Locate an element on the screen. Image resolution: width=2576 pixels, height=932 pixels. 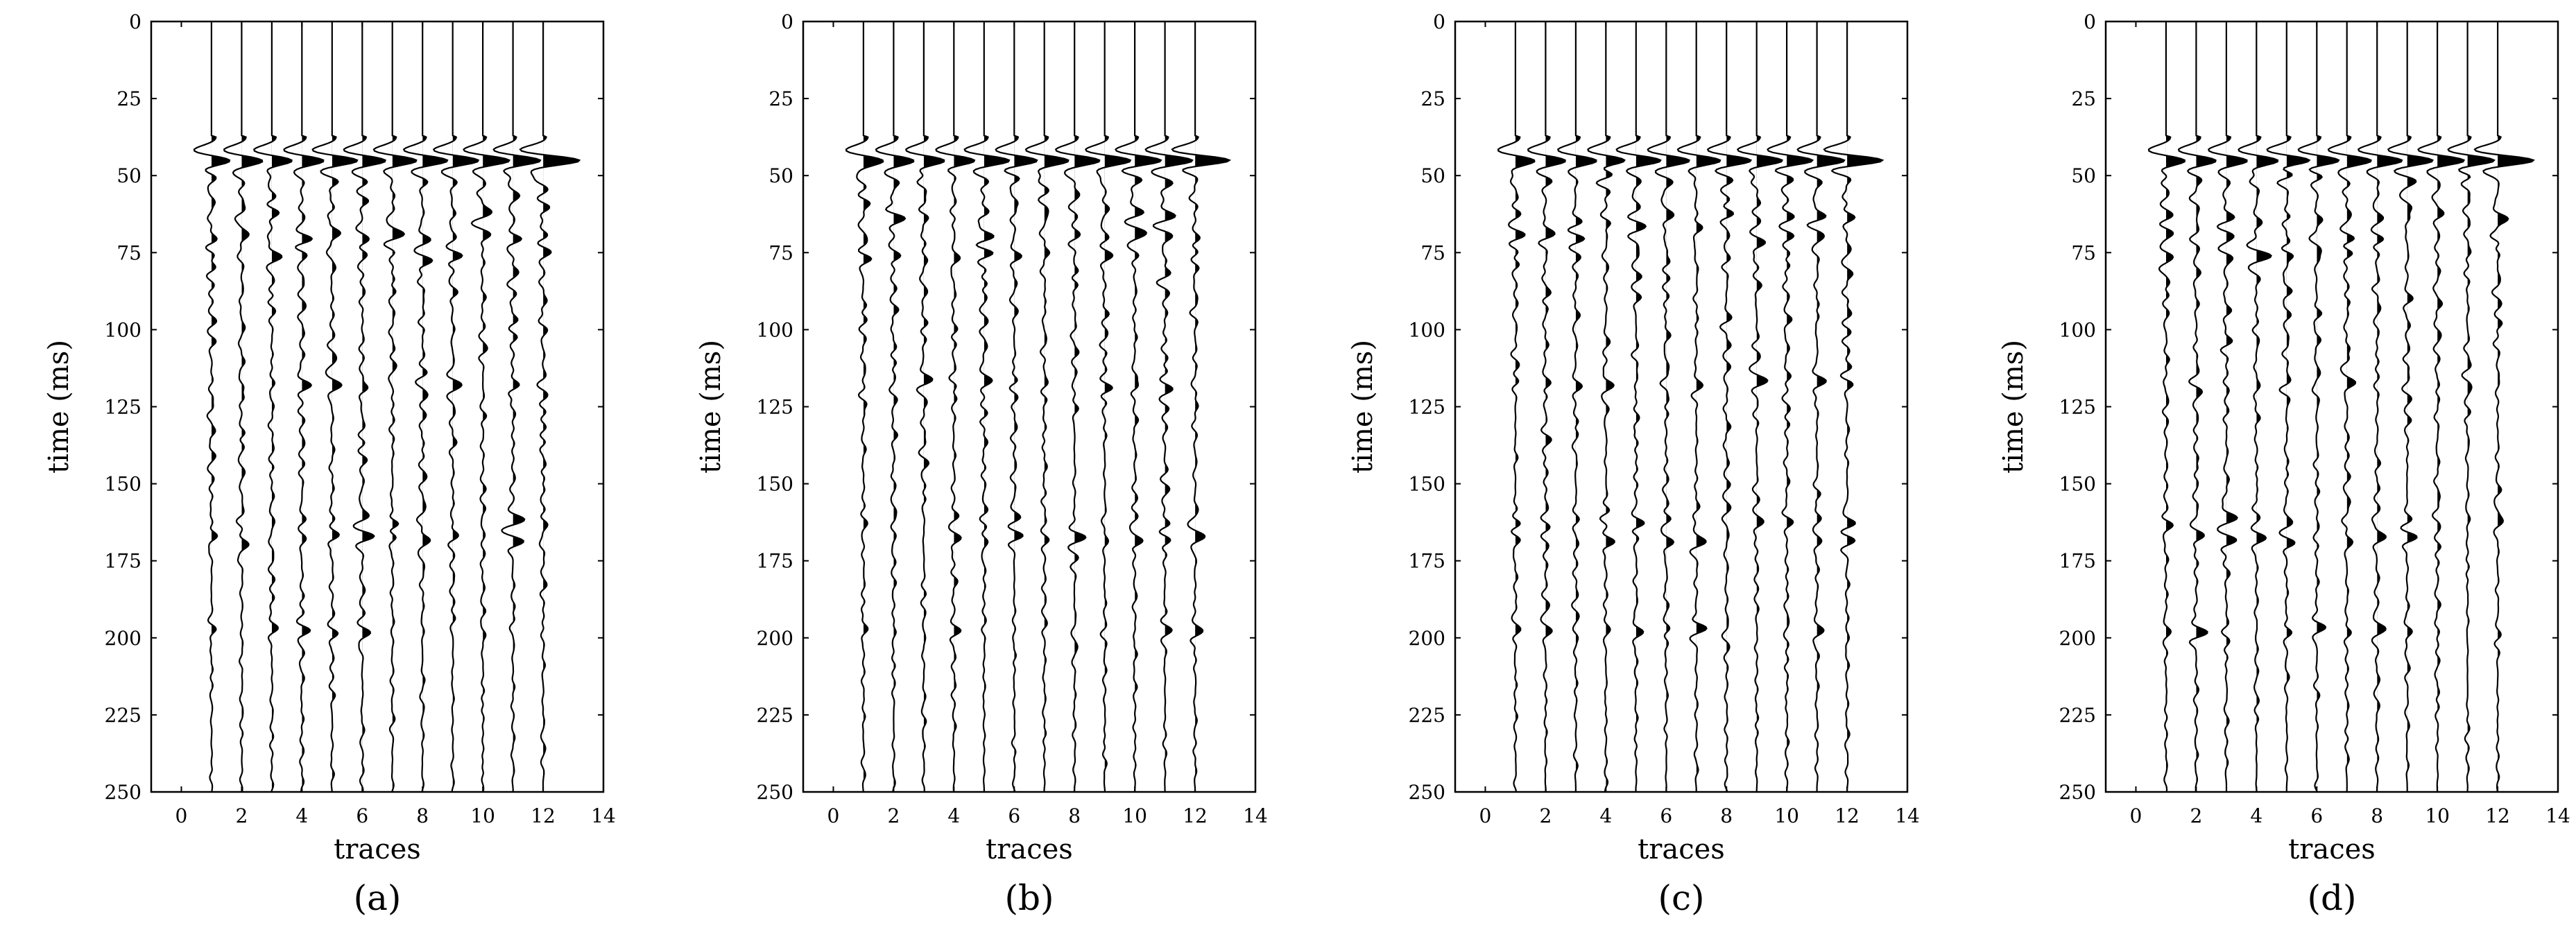
panel-label: (b) is located at coordinates (1029, 898).